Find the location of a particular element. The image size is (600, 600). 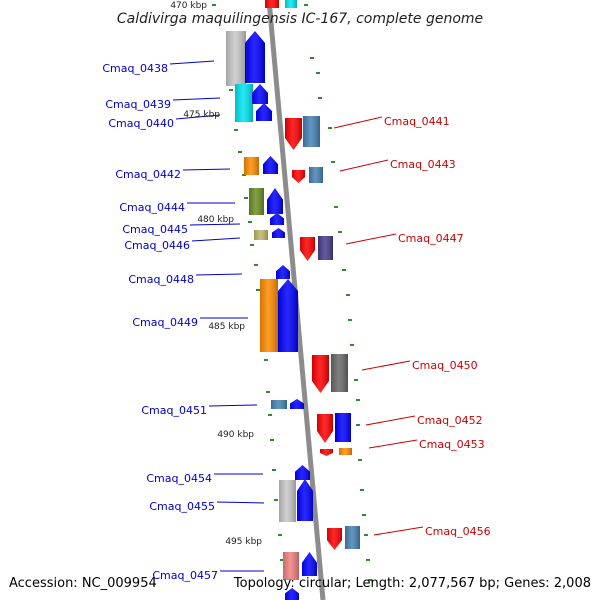

gene-label: Cmaq_0455 is located at coordinates (182, 506).